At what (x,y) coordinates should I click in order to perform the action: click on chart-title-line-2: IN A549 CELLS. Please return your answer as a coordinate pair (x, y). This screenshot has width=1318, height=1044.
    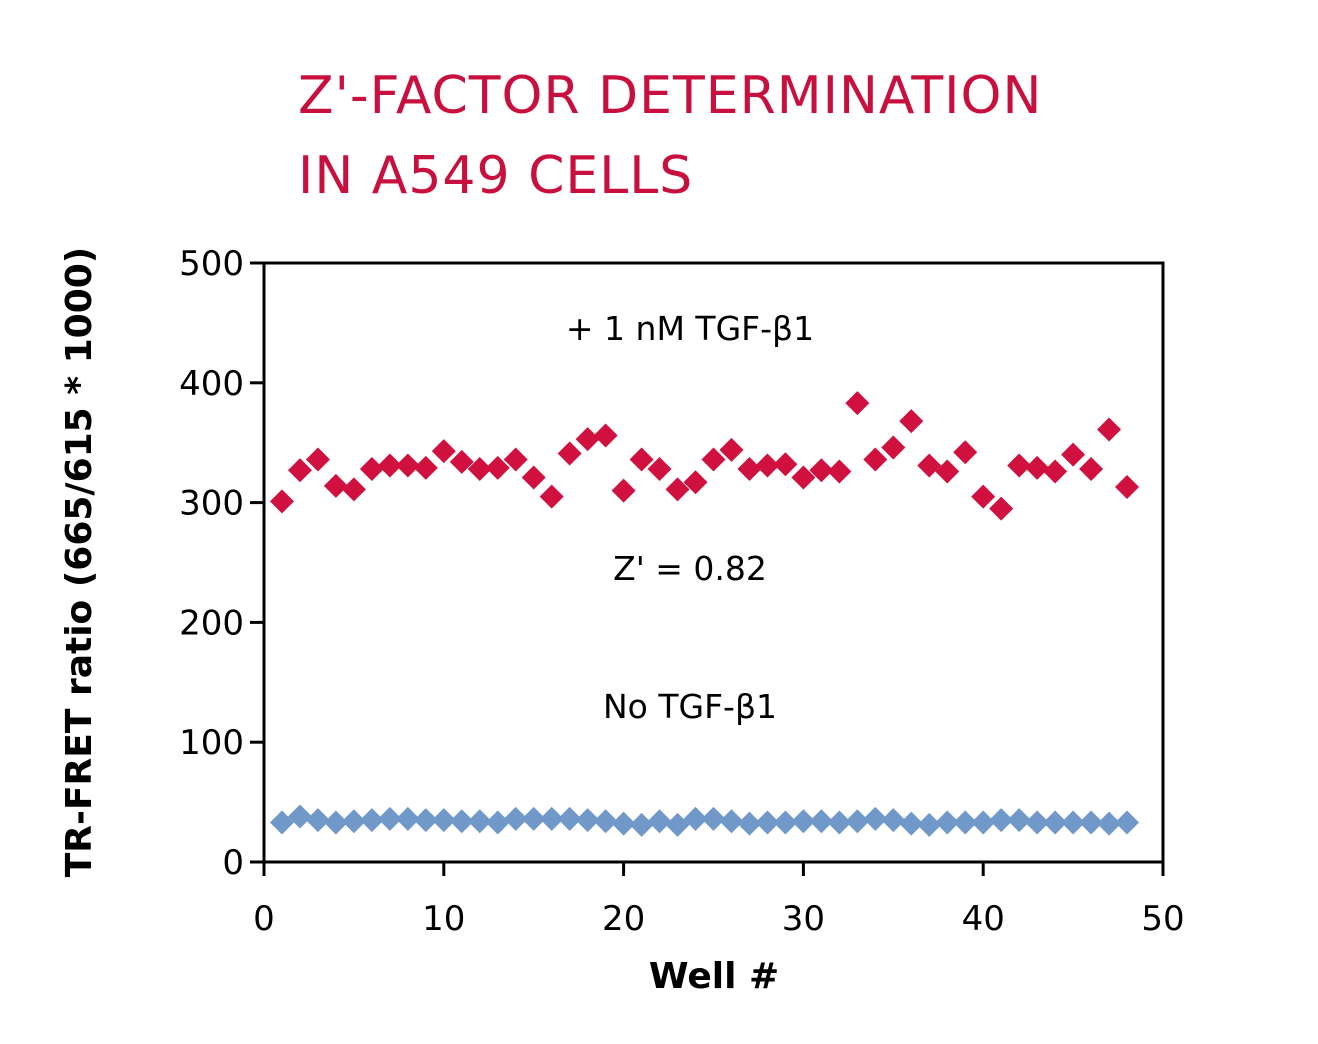
    Looking at the image, I should click on (496, 176).